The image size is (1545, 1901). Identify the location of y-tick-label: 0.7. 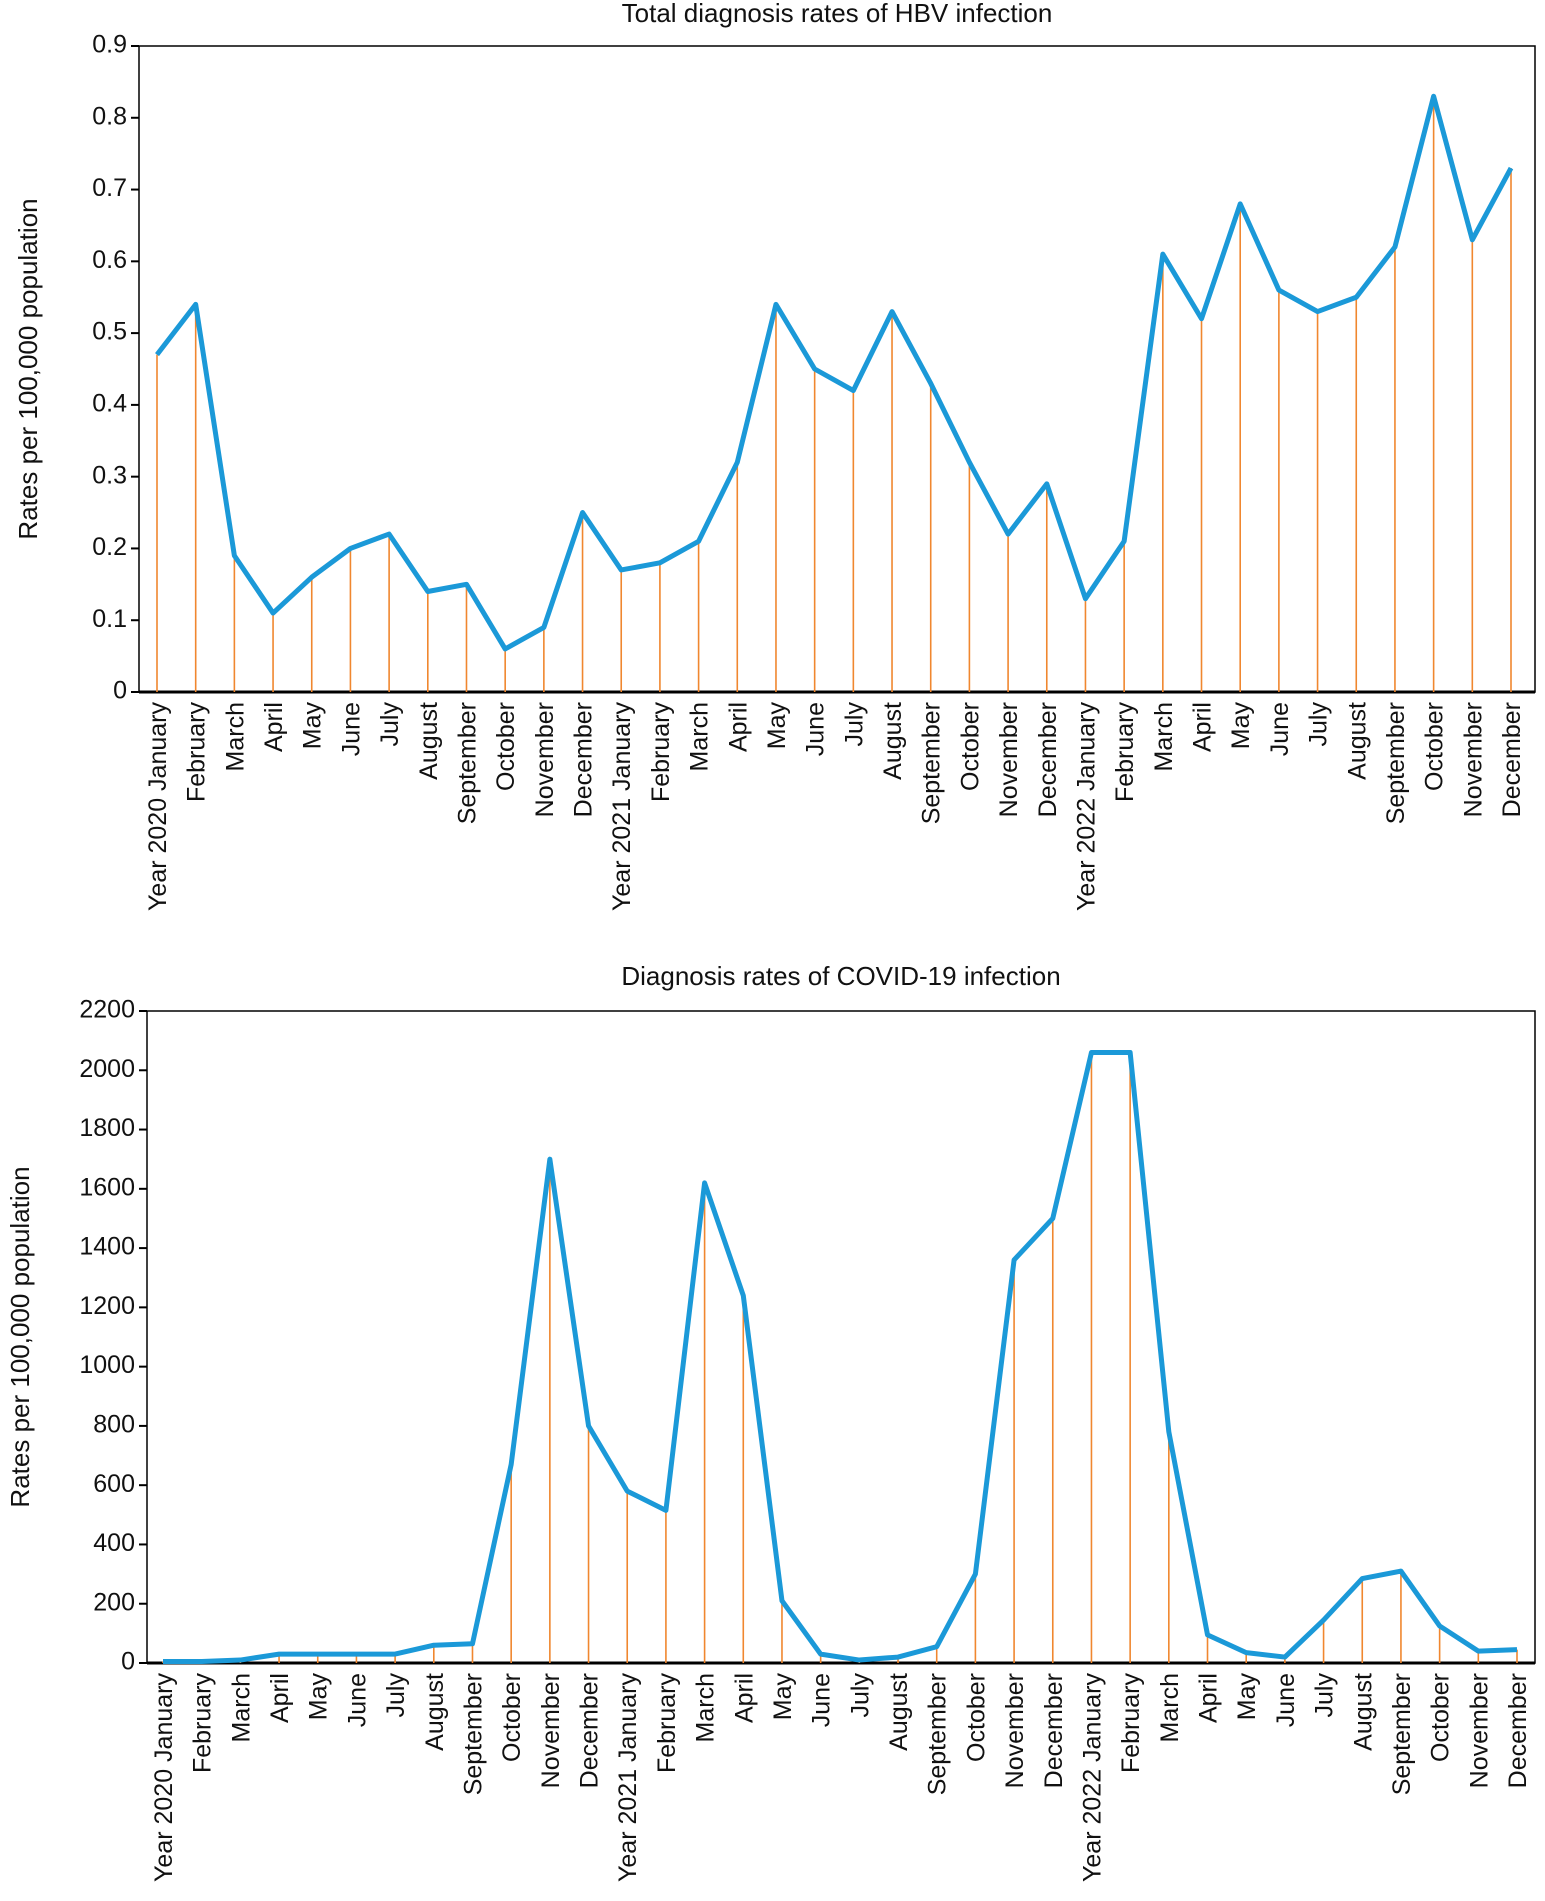
(109, 188).